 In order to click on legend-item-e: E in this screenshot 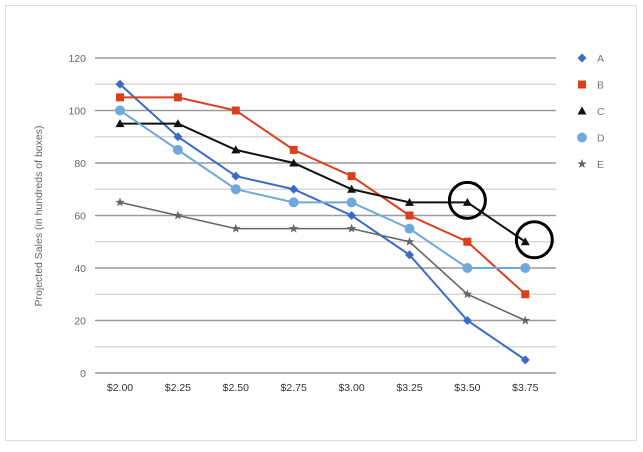, I will do `click(590, 165)`.